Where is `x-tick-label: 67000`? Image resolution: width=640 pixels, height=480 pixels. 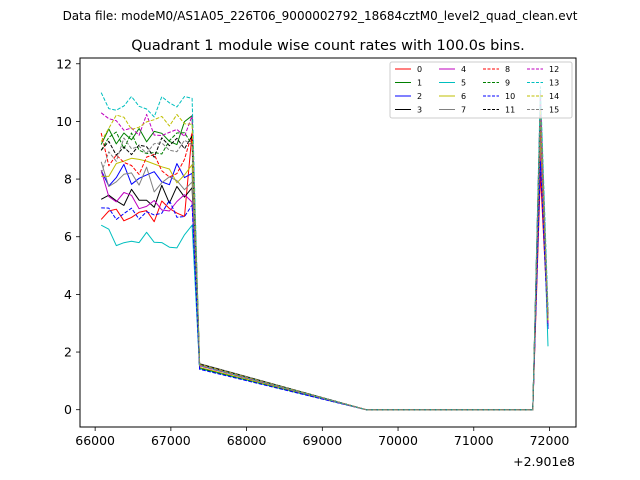 x-tick-label: 67000 is located at coordinates (171, 440).